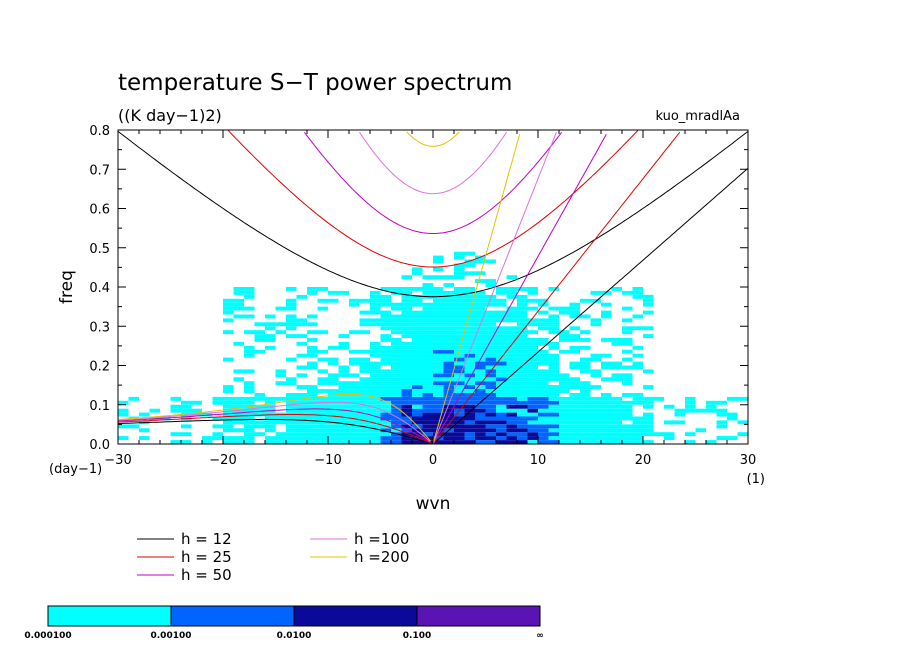  Describe the element at coordinates (284, 623) in the screenshot. I see `colorbar: 0.000100 0.00100 0.0100 0.100 ∞` at that location.